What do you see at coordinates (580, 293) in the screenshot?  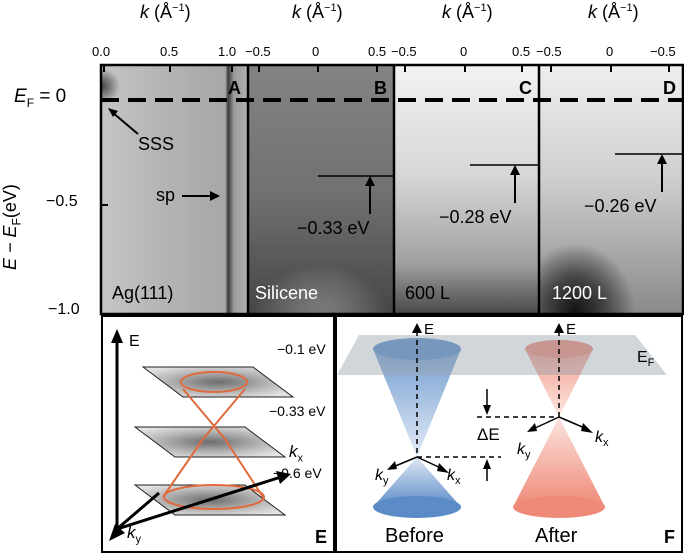 I see `panel-d-caption: 1200 L` at bounding box center [580, 293].